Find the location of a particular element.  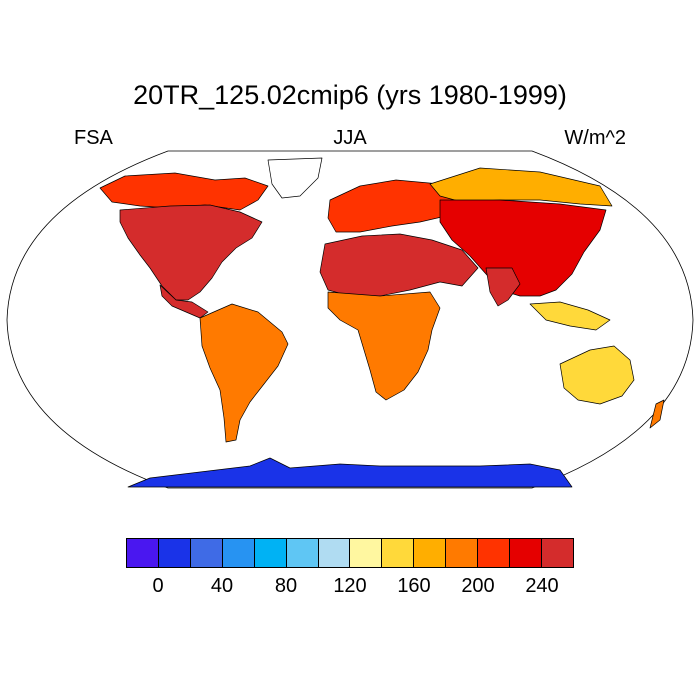

season-label: JJA is located at coordinates (350, 138).